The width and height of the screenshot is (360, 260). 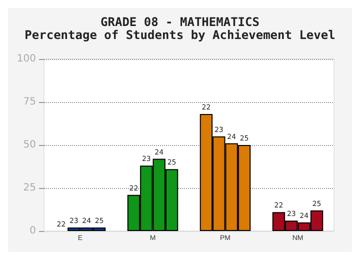 I want to click on chart-title: GRADE 08 - MATHEMATICS, so click(x=180, y=22).